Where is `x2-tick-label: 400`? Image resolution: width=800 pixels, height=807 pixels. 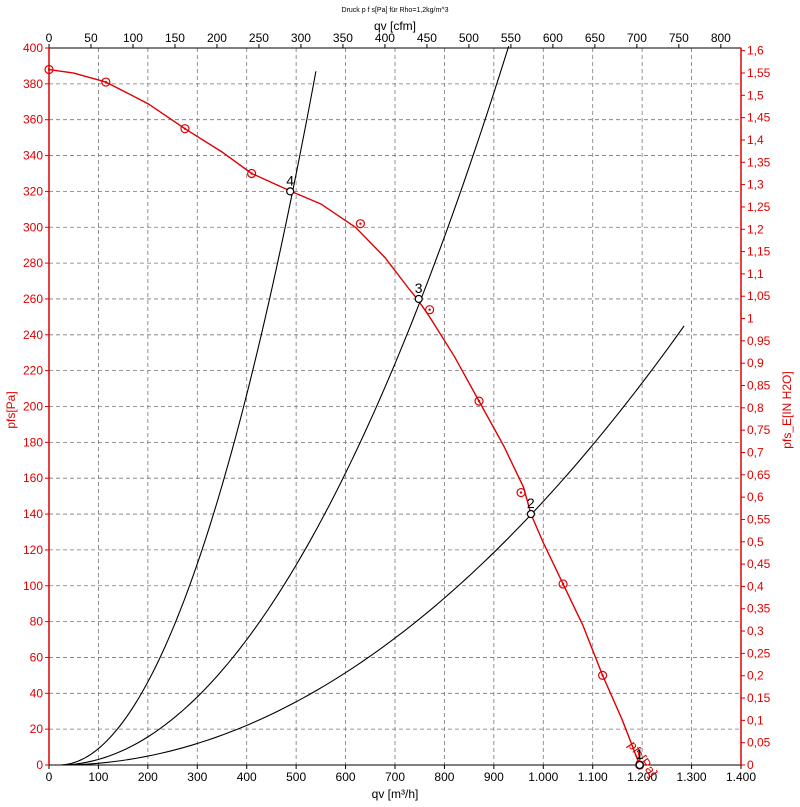 x2-tick-label: 400 is located at coordinates (385, 38).